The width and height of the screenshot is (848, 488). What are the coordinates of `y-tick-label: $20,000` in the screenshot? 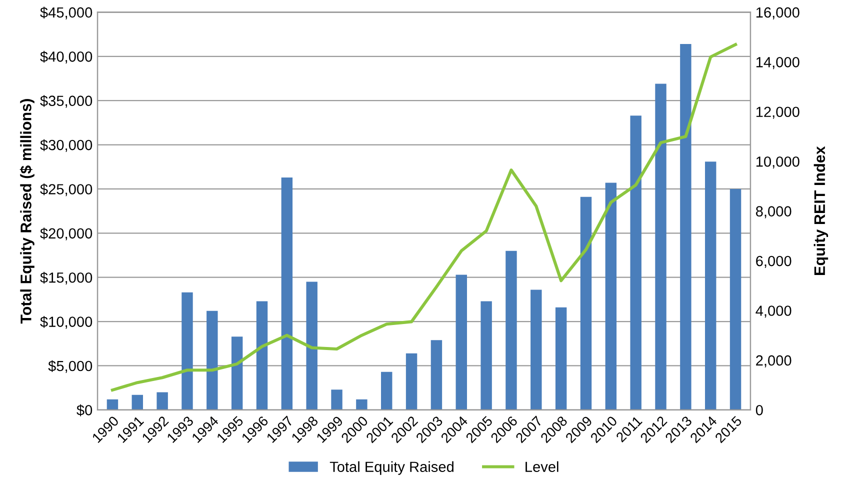 It's located at (66, 234).